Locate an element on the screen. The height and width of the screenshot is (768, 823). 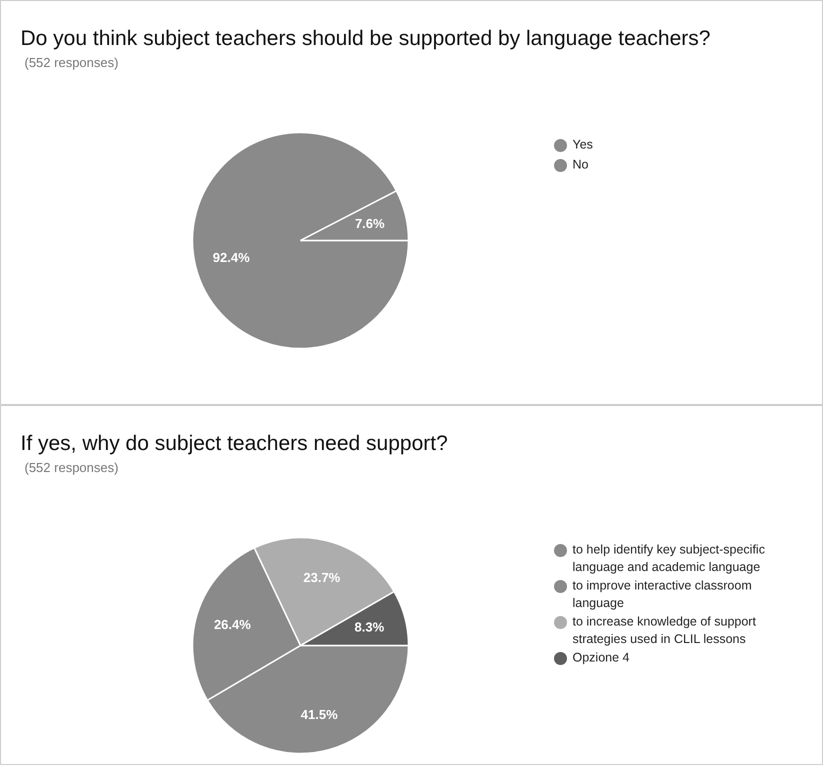
chart-title: Do you think subject teachers should be supported by language teachers? is located at coordinates (365, 38).